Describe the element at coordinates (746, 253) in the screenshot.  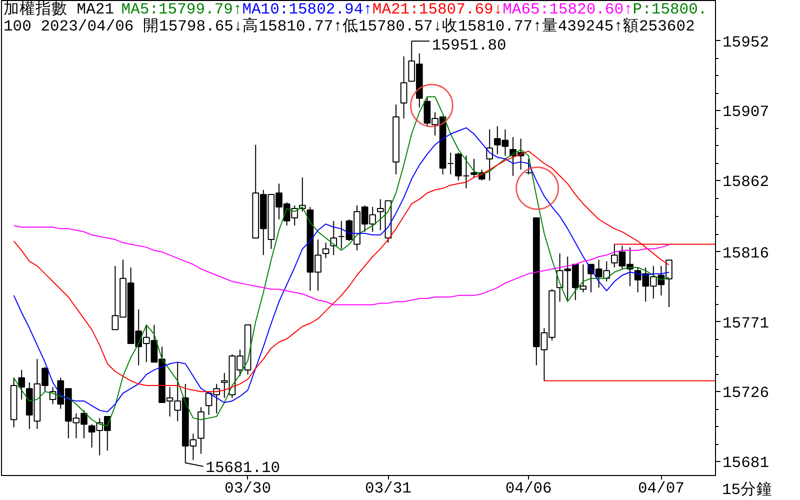
I see `y-tick-label: 15816` at that location.